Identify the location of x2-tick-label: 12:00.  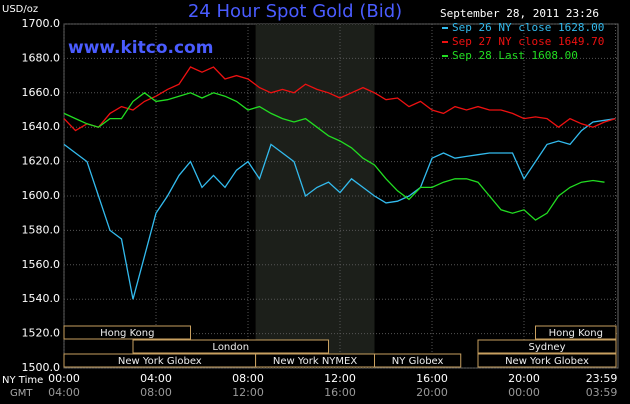
(248, 392).